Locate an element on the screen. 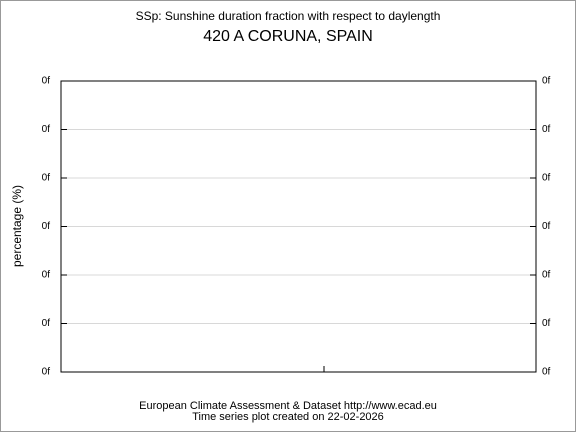  y-axis-label: percentage (%) is located at coordinates (17, 226).